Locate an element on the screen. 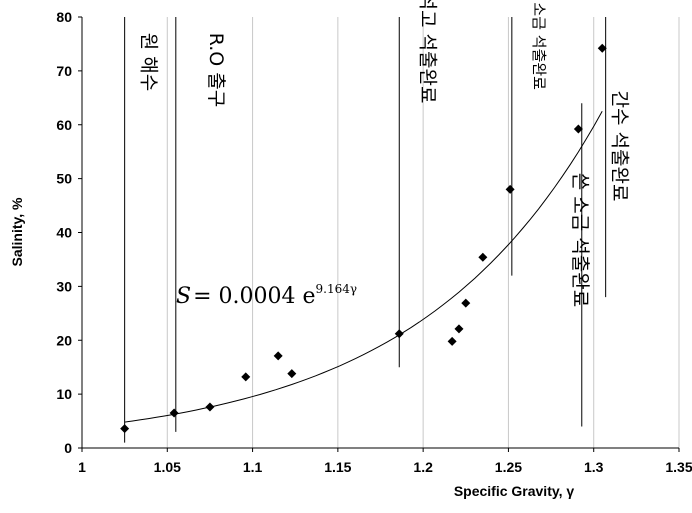 The image size is (692, 513). y-tick-label-3: 30 is located at coordinates (64, 286).